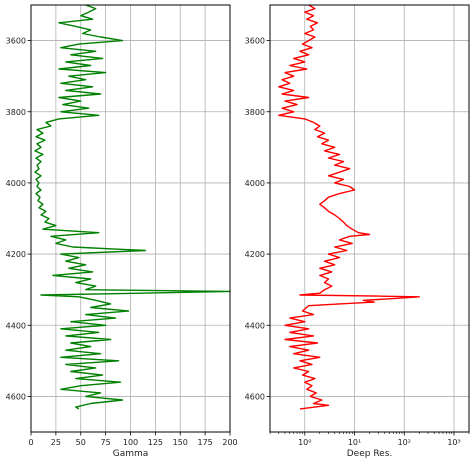  What do you see at coordinates (304, 442) in the screenshot?
I see `deep-res-x-tick-label: 10⁰` at bounding box center [304, 442].